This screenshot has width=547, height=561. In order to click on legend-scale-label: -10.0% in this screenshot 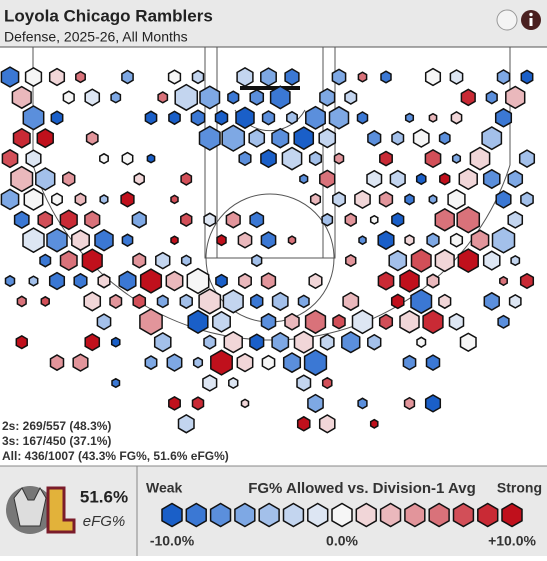, I will do `click(172, 541)`.